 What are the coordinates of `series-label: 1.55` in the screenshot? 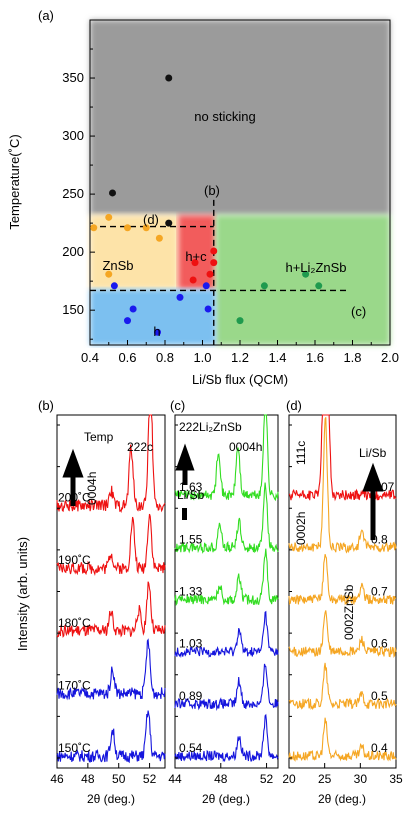 It's located at (191, 539).